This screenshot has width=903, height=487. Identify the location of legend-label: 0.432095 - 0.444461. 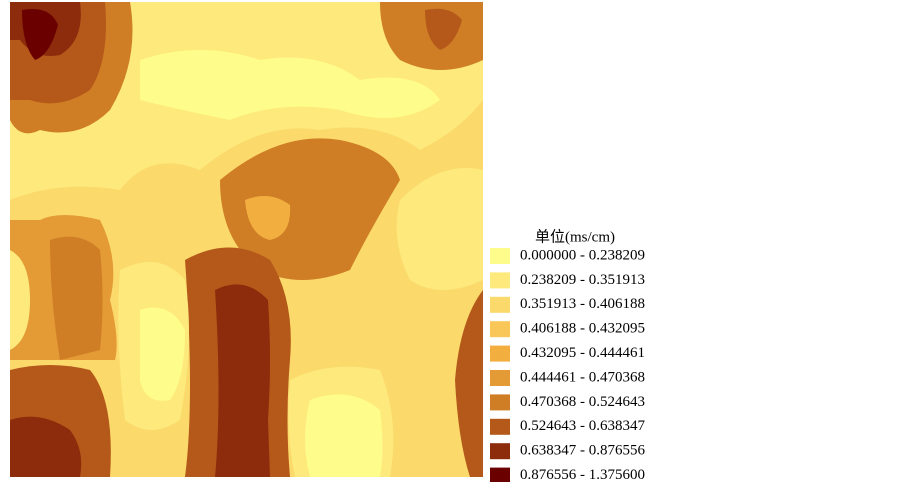
(582, 353).